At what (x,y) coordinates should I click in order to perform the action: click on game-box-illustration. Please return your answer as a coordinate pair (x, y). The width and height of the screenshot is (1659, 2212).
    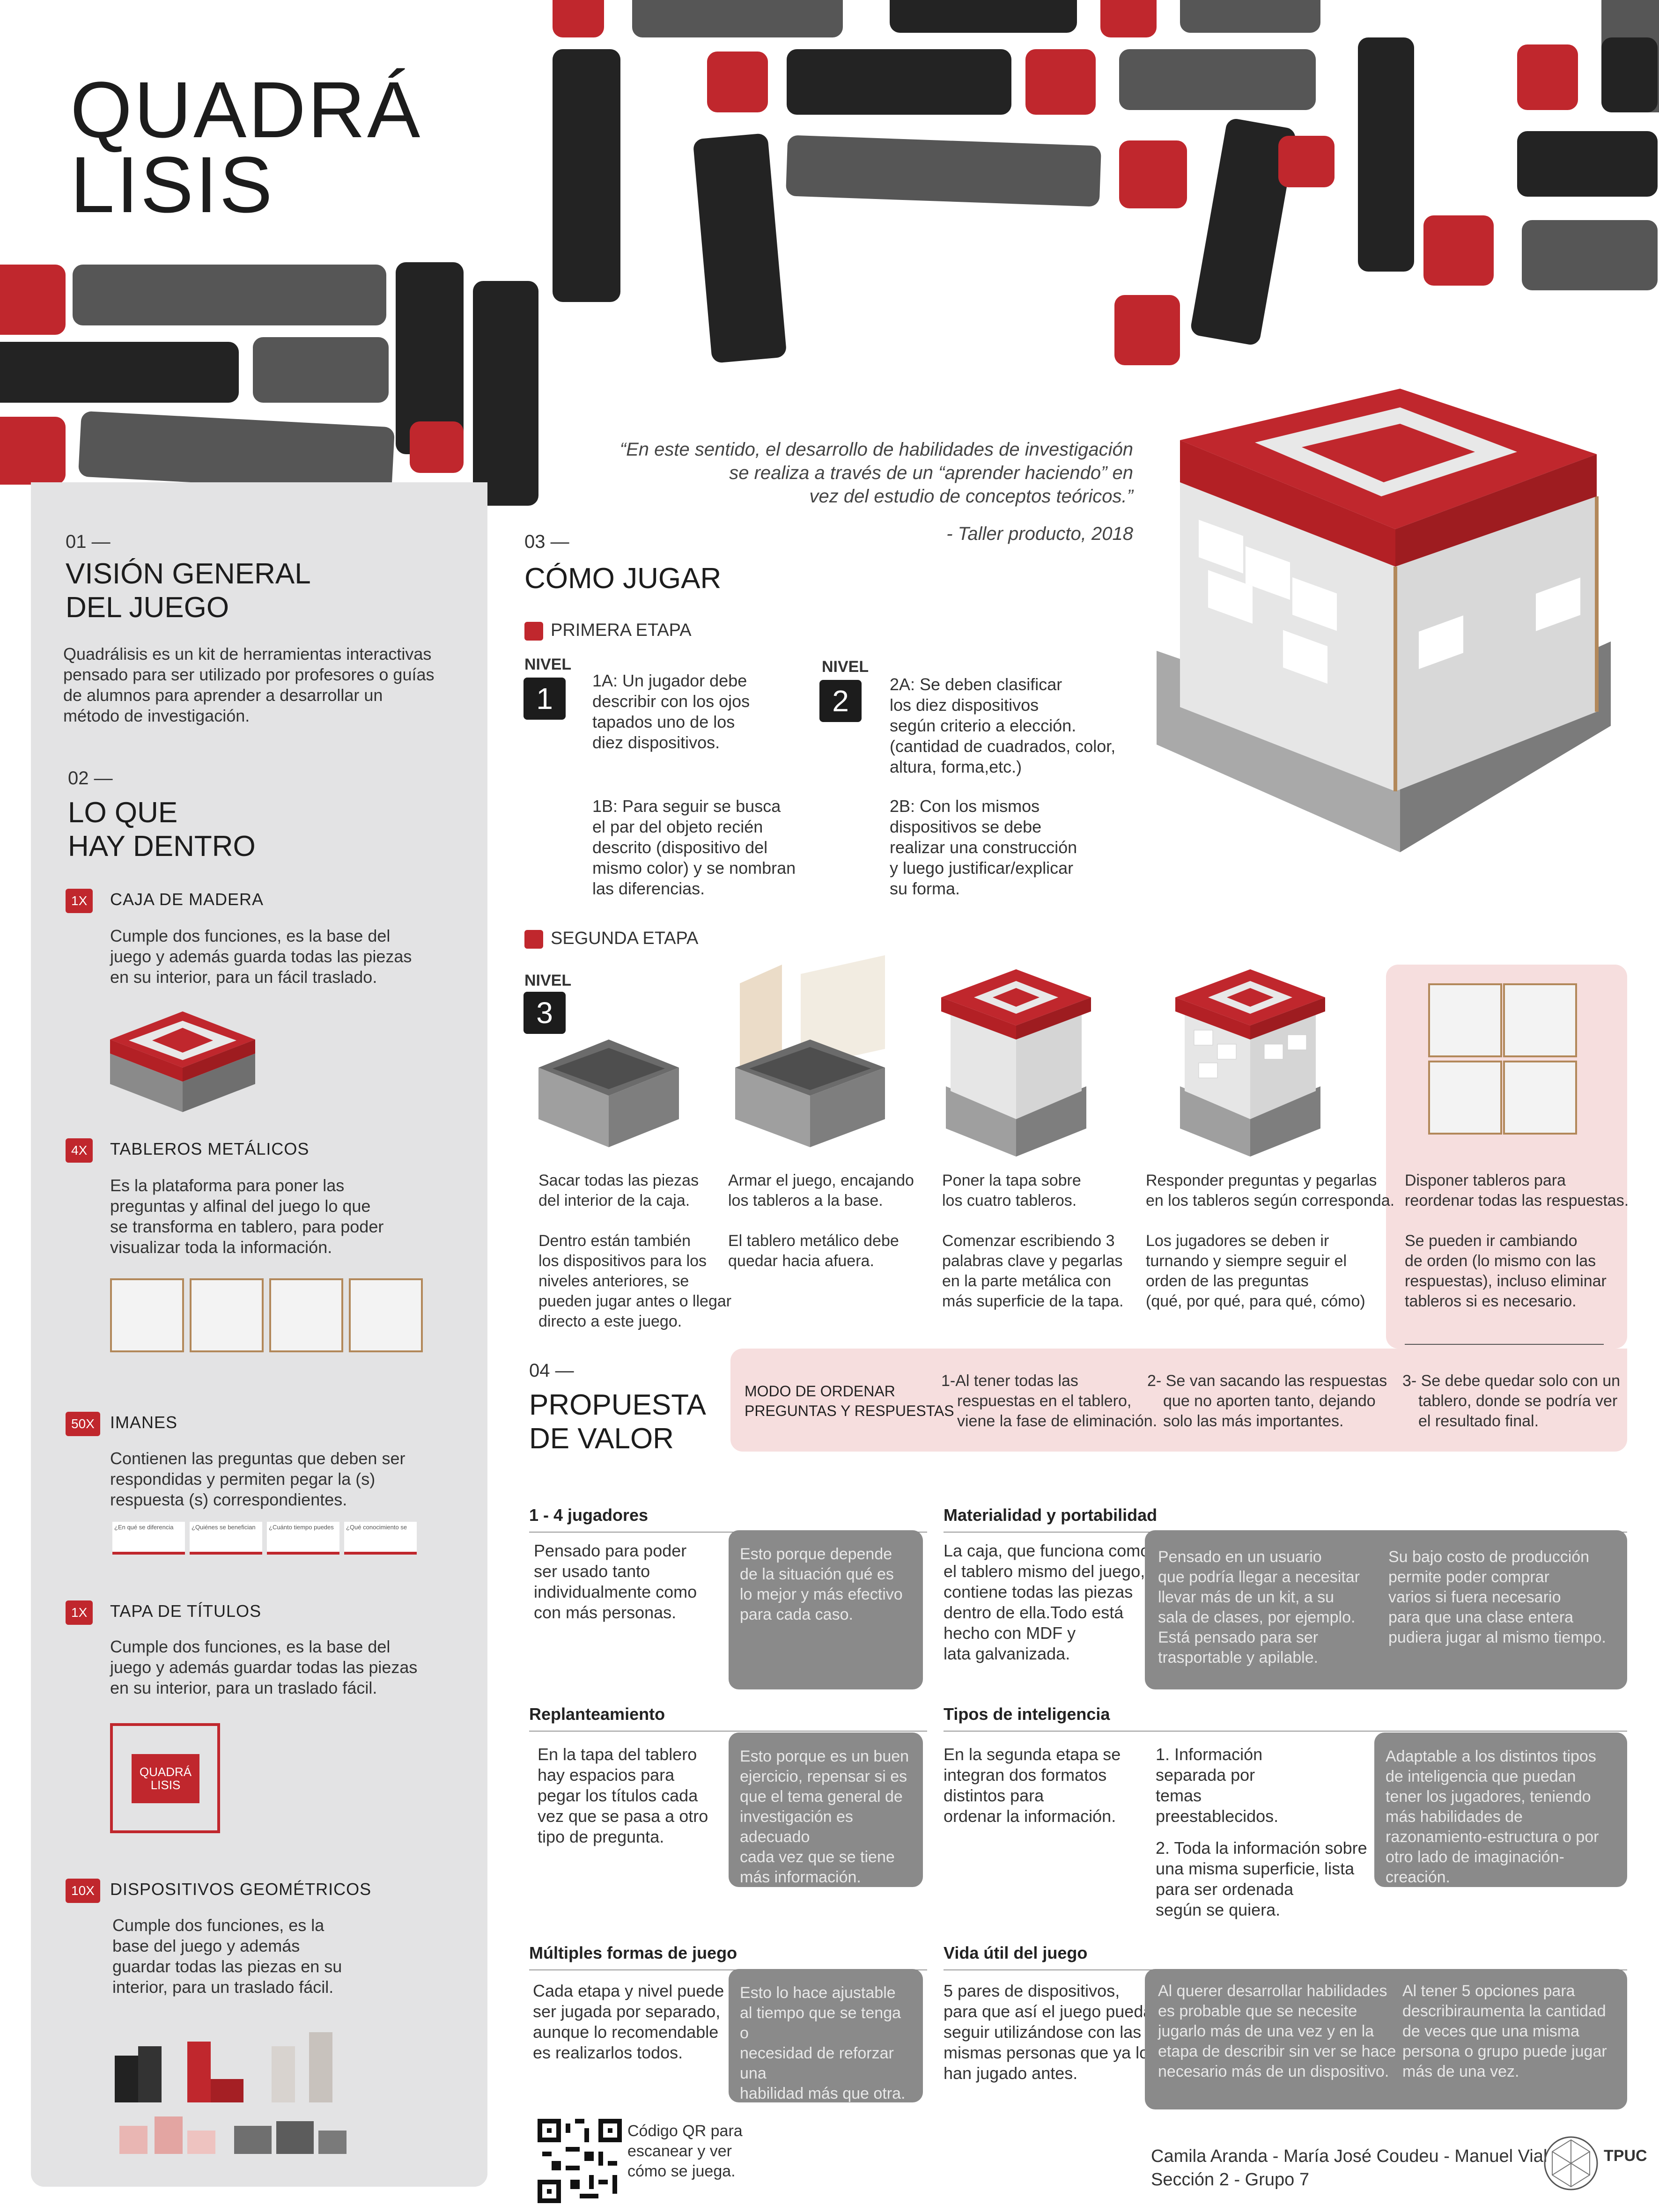
    Looking at the image, I should click on (1384, 620).